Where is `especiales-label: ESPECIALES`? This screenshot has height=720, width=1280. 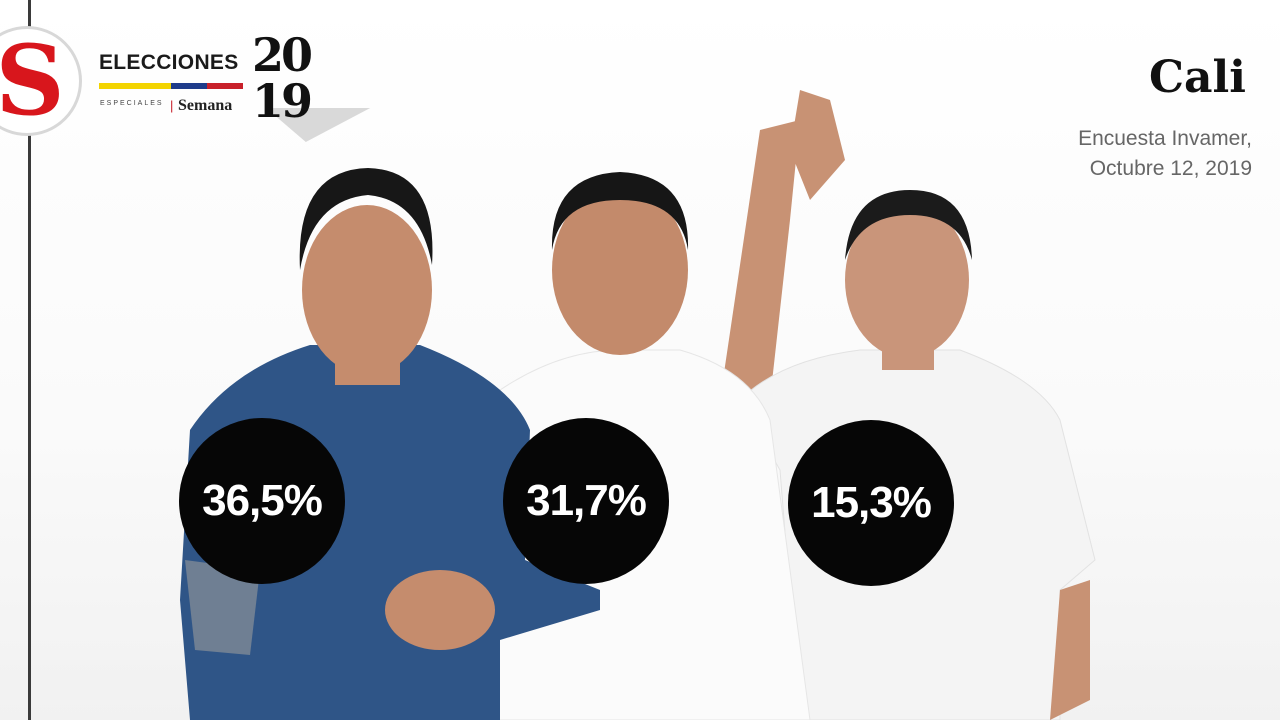 especiales-label: ESPECIALES is located at coordinates (132, 103).